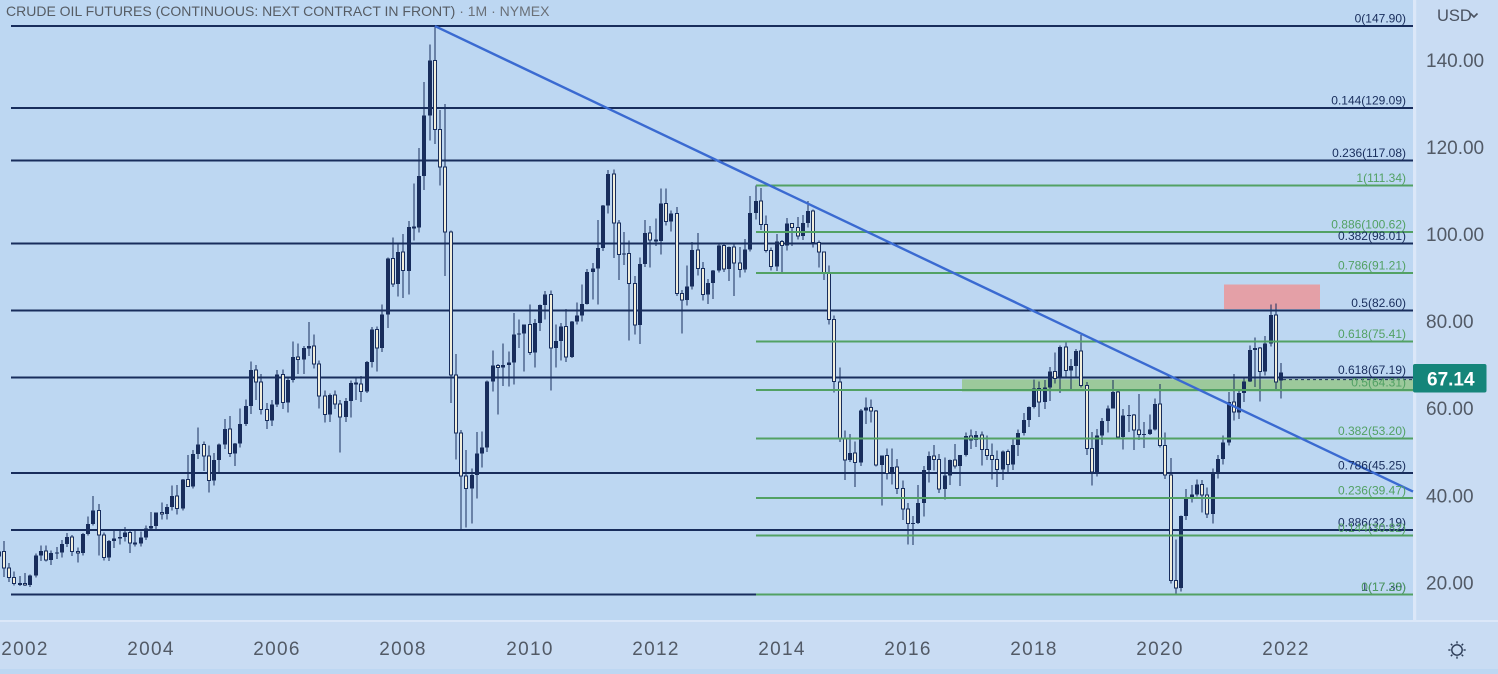  Describe the element at coordinates (781, 649) in the screenshot. I see `svg-text: 2014` at that location.